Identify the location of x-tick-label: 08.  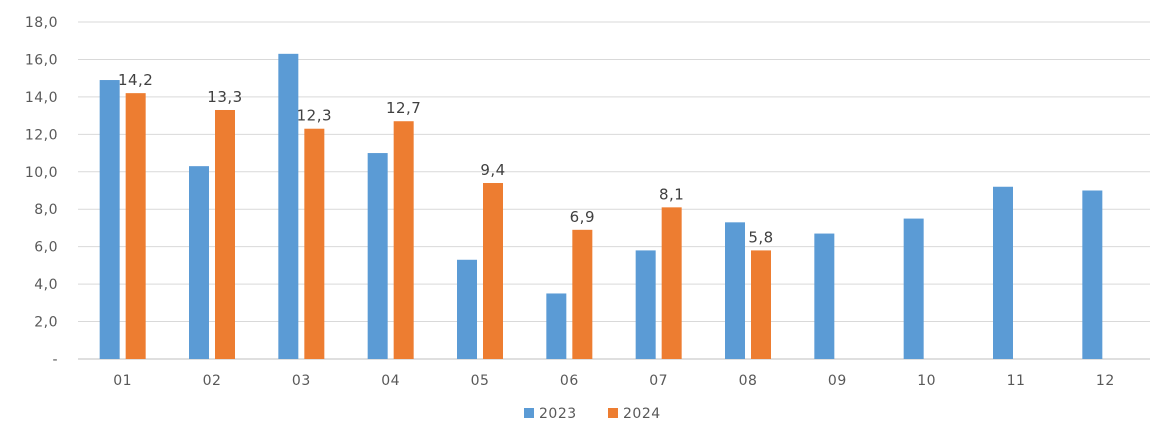
(748, 381).